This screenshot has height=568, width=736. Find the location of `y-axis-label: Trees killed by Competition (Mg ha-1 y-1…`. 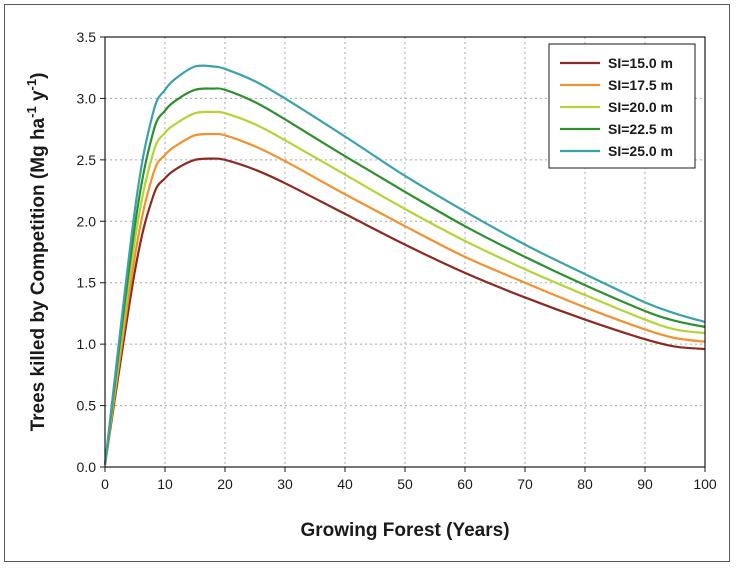

y-axis-label: Trees killed by Competition (Mg ha-1 y-1… is located at coordinates (36, 252).